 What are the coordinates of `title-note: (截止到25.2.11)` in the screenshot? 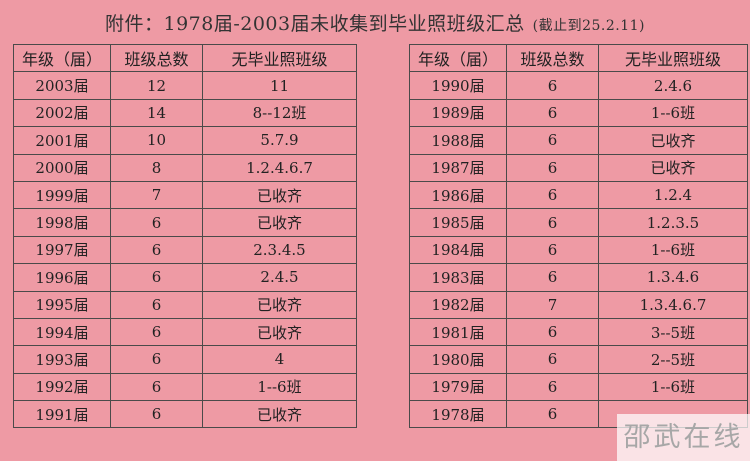 It's located at (588, 26).